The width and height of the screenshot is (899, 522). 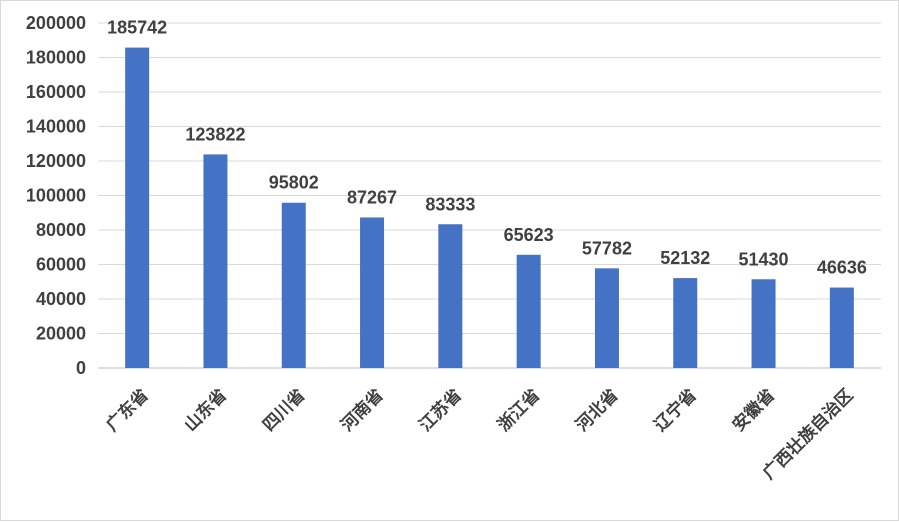 What do you see at coordinates (753, 410) in the screenshot?
I see `x-category-label: 安徽省` at bounding box center [753, 410].